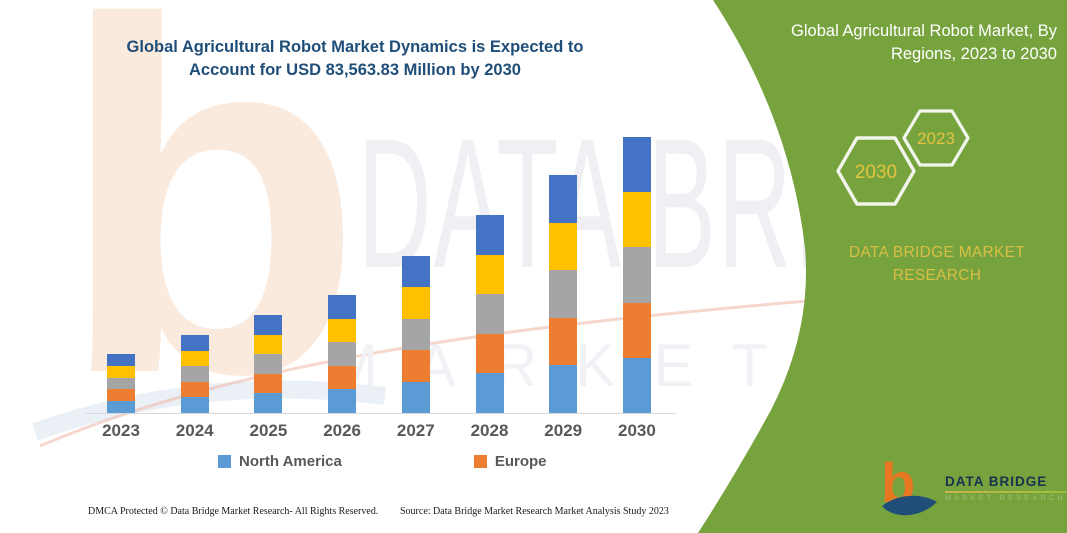 The height and width of the screenshot is (533, 1067). What do you see at coordinates (636, 275) in the screenshot?
I see `bar-segment-unlabeled-gray-2030` at bounding box center [636, 275].